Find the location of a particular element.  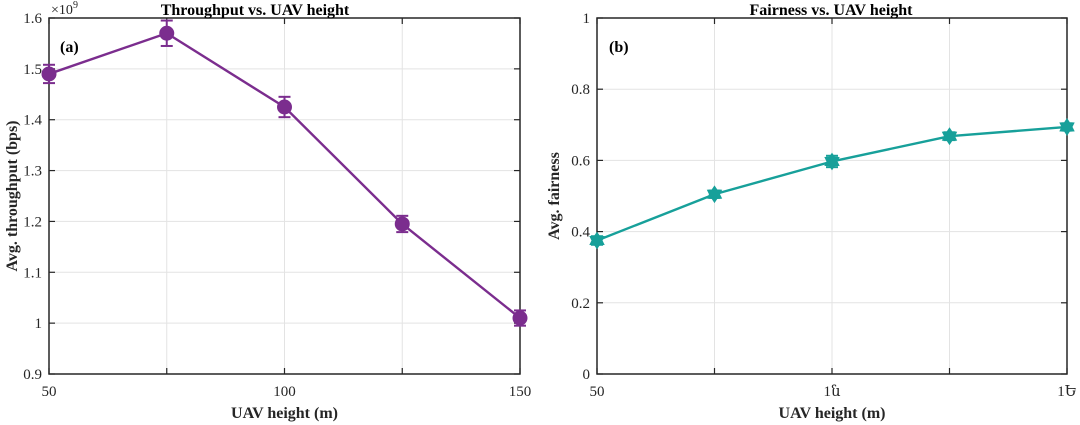

y-tick-label: 0 is located at coordinates (587, 375).